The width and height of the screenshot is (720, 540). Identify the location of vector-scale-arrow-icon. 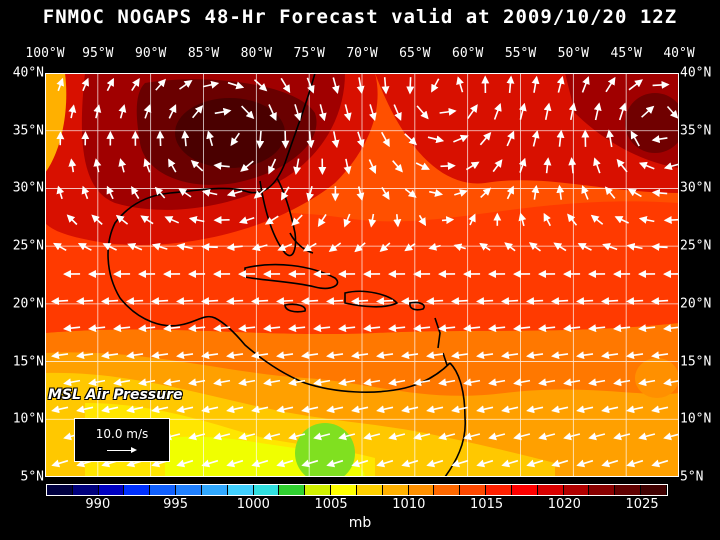
(122, 450).